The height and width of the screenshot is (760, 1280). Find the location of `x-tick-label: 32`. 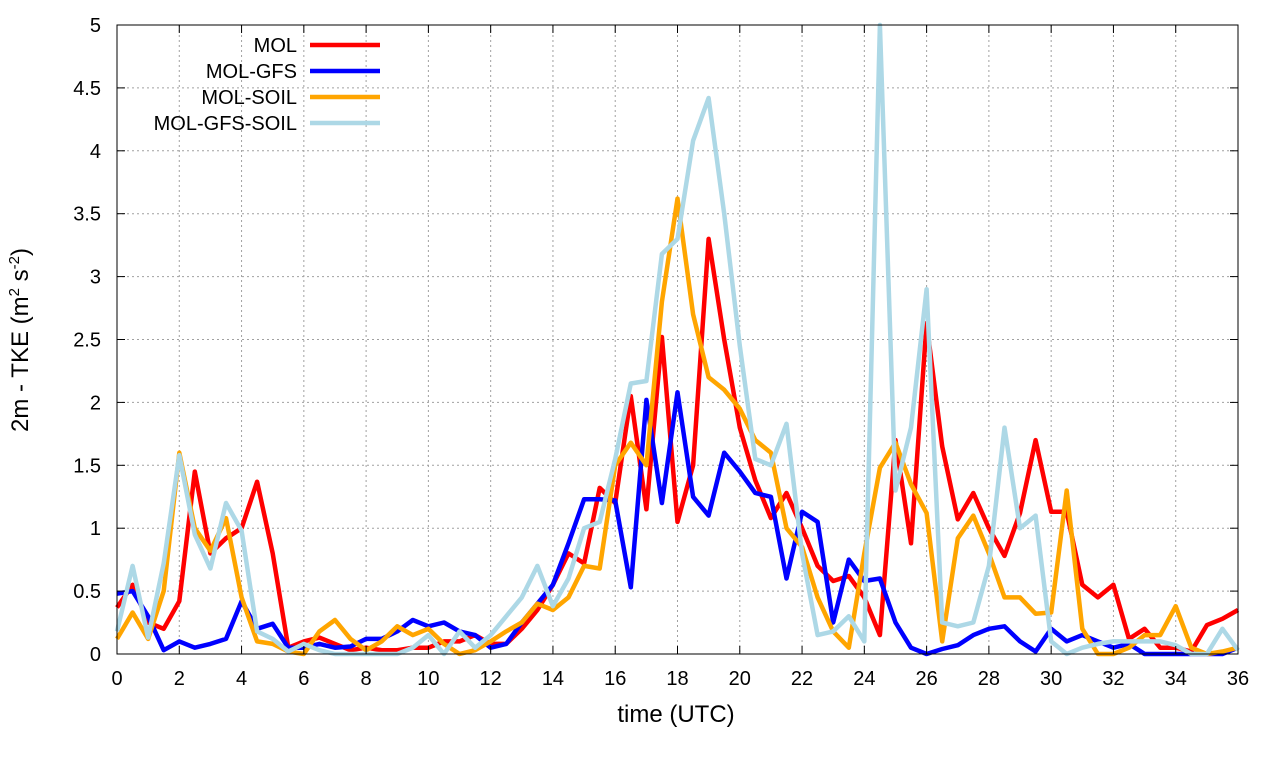

x-tick-label: 32 is located at coordinates (1113, 679).